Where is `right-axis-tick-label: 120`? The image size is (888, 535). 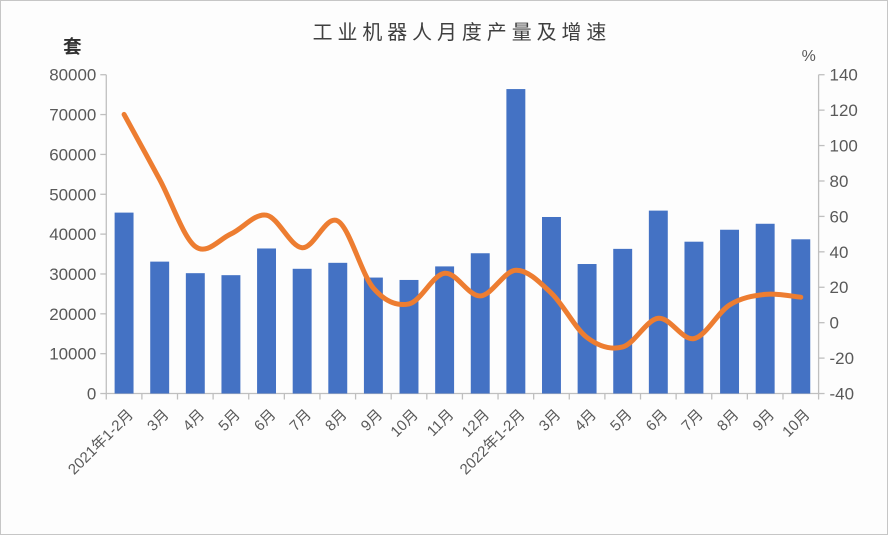
right-axis-tick-label: 120 is located at coordinates (844, 110).